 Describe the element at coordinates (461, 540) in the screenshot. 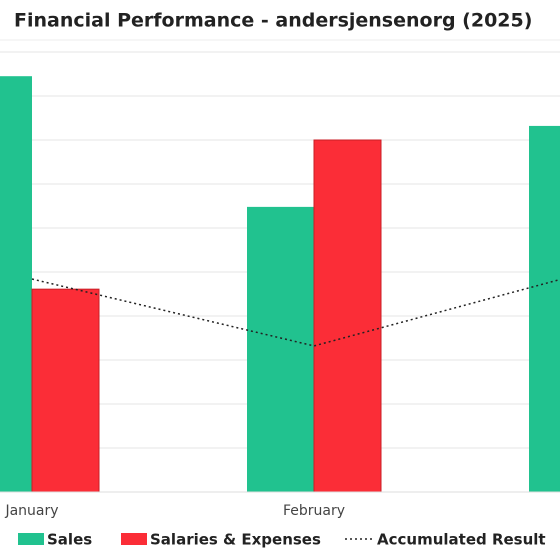

I see `legend-label: Accumulated Result` at that location.